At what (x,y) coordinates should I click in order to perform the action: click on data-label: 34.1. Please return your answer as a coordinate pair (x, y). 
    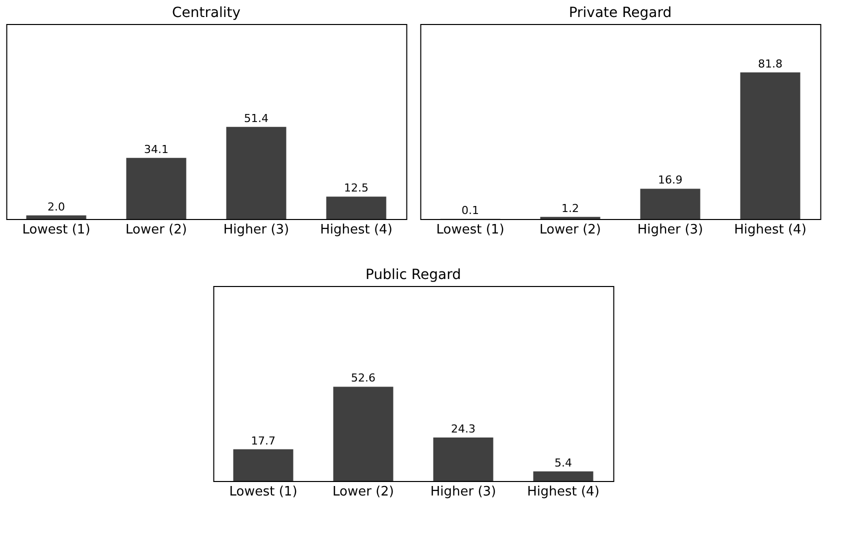
    Looking at the image, I should click on (156, 149).